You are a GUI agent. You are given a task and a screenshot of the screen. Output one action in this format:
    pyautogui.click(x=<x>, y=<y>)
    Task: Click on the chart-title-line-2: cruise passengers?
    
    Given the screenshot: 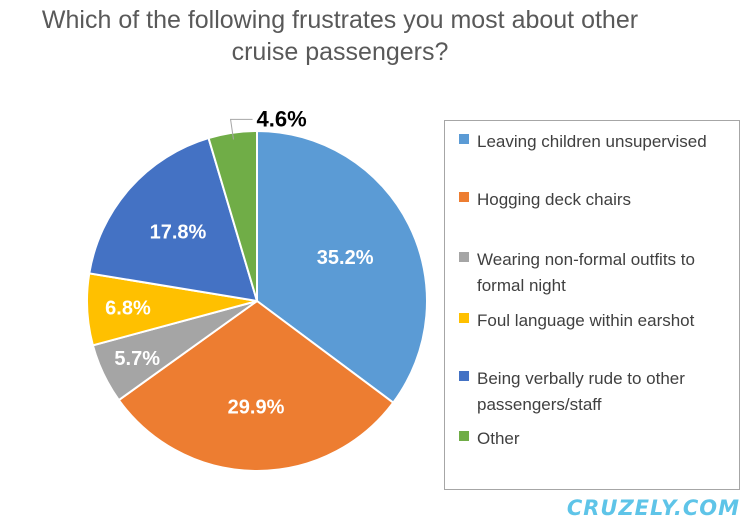 What is the action you would take?
    pyautogui.click(x=340, y=52)
    